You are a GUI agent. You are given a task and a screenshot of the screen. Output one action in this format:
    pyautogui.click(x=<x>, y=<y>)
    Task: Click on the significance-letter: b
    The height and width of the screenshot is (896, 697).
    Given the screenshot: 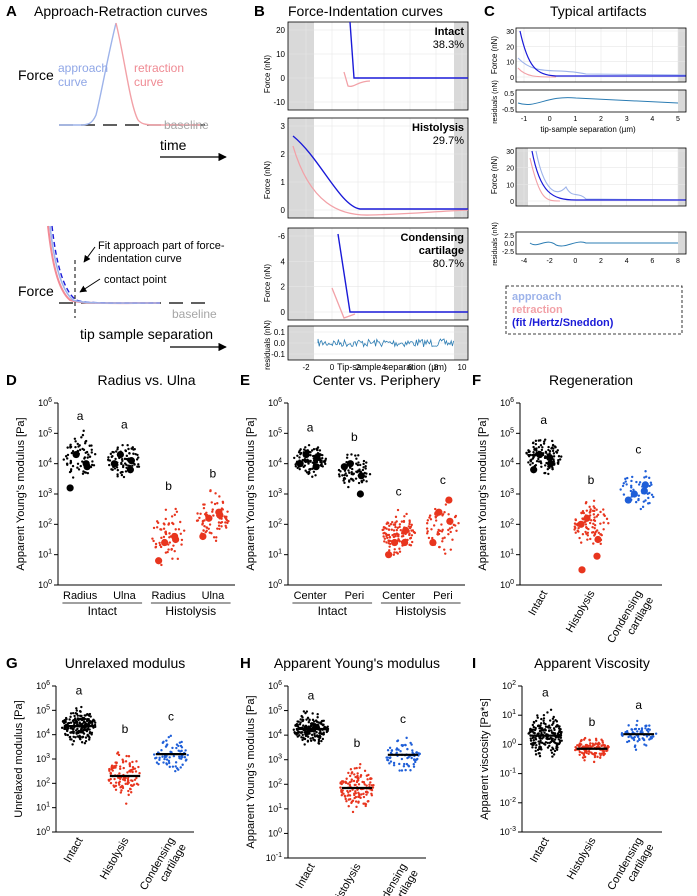 What is the action you would take?
    pyautogui.click(x=125, y=729)
    